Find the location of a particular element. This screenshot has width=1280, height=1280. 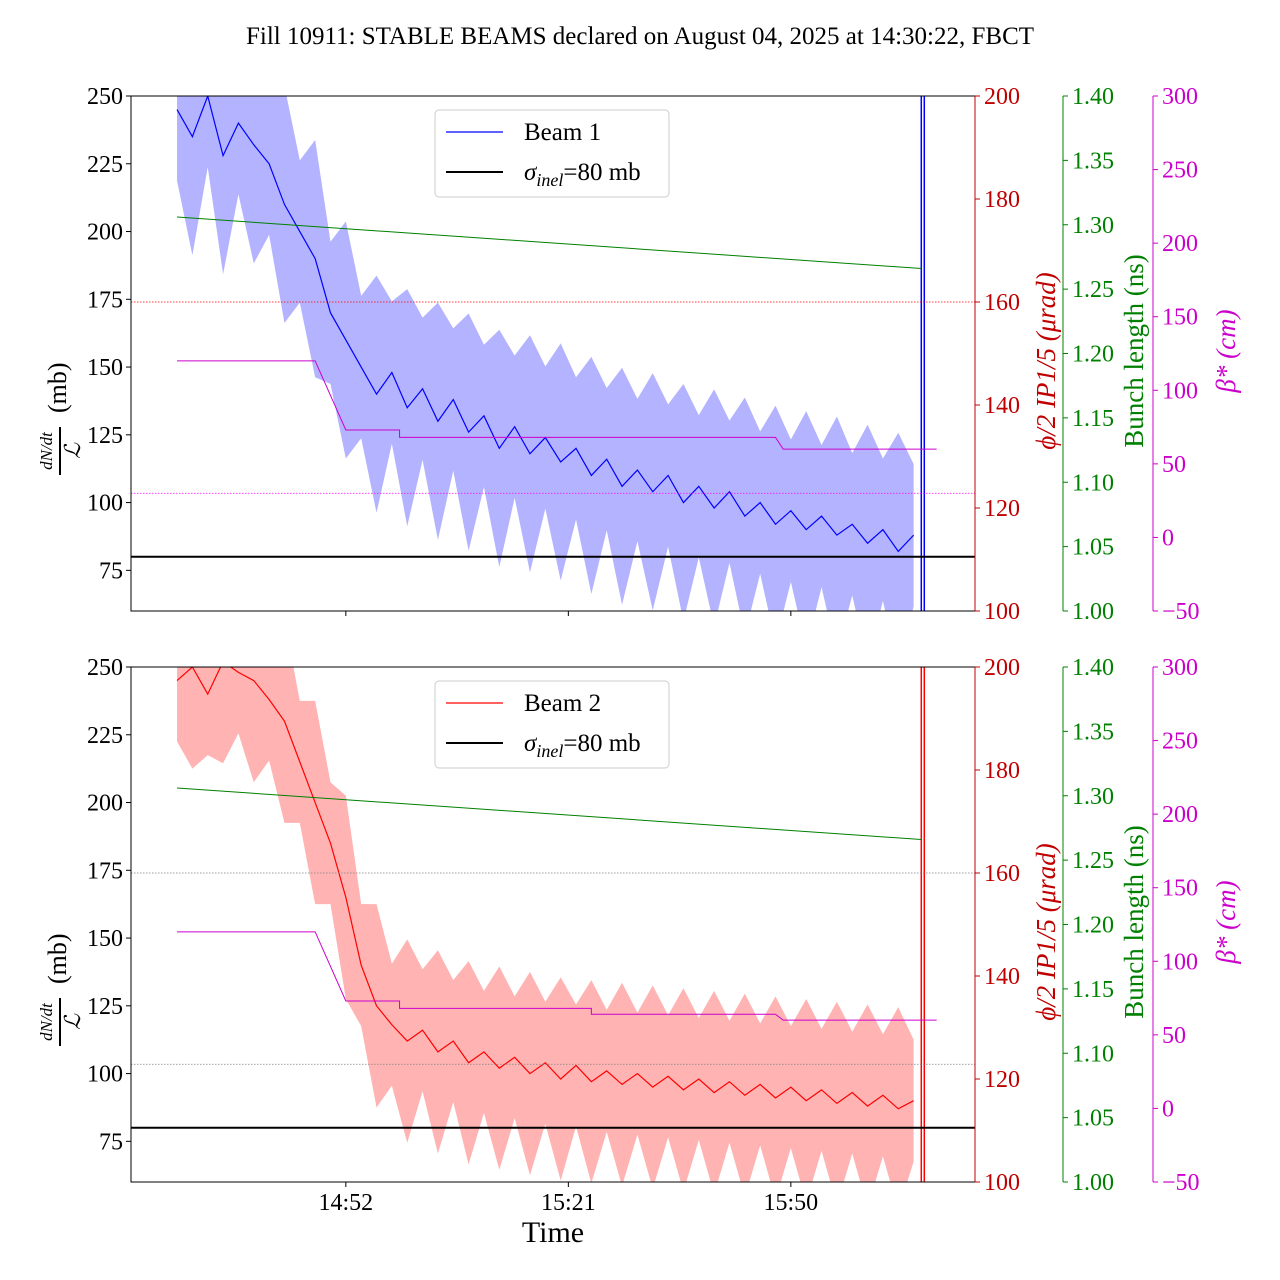

x-tick-label: 14:52 is located at coordinates (346, 1203).